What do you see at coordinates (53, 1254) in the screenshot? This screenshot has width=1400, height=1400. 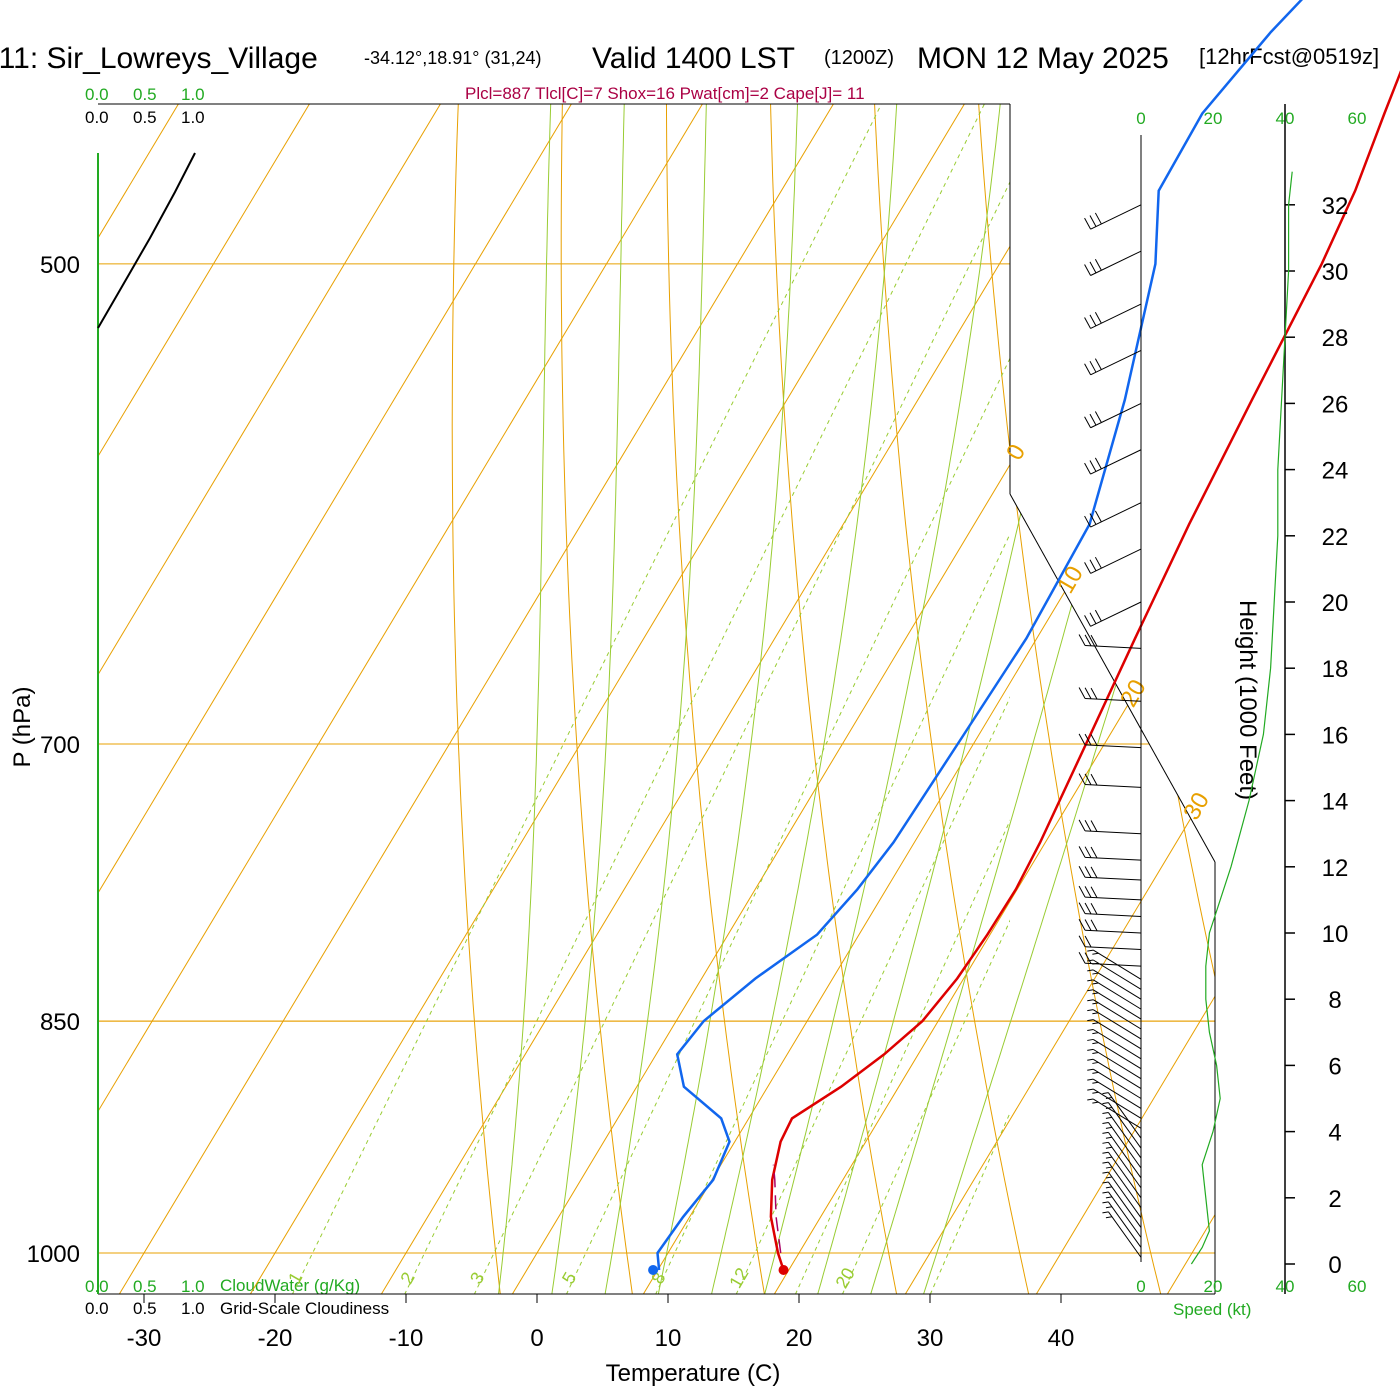 I see `pressure-tick-label: 1000` at bounding box center [53, 1254].